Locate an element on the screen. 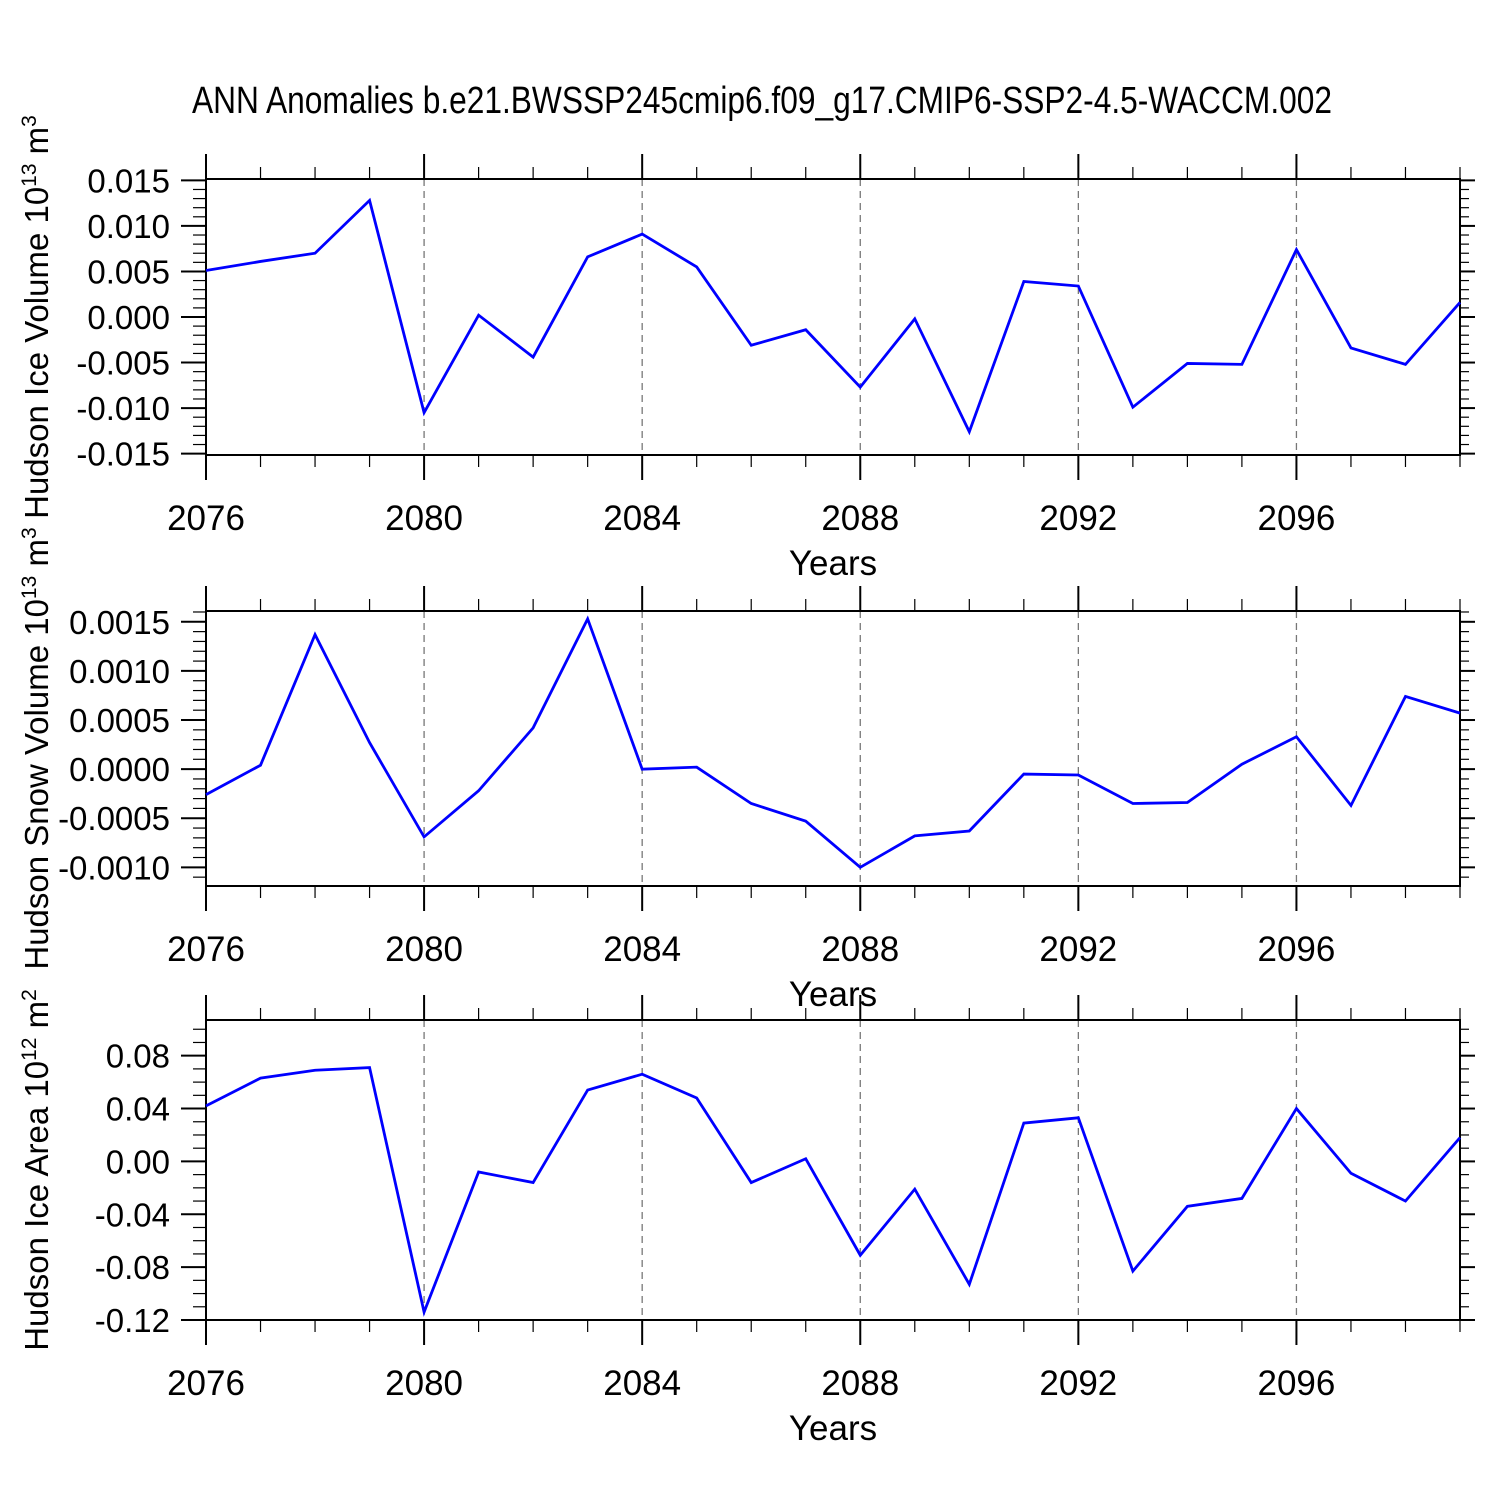 This screenshot has width=1500, height=1505. hudson-snow-volume-line is located at coordinates (833, 742).